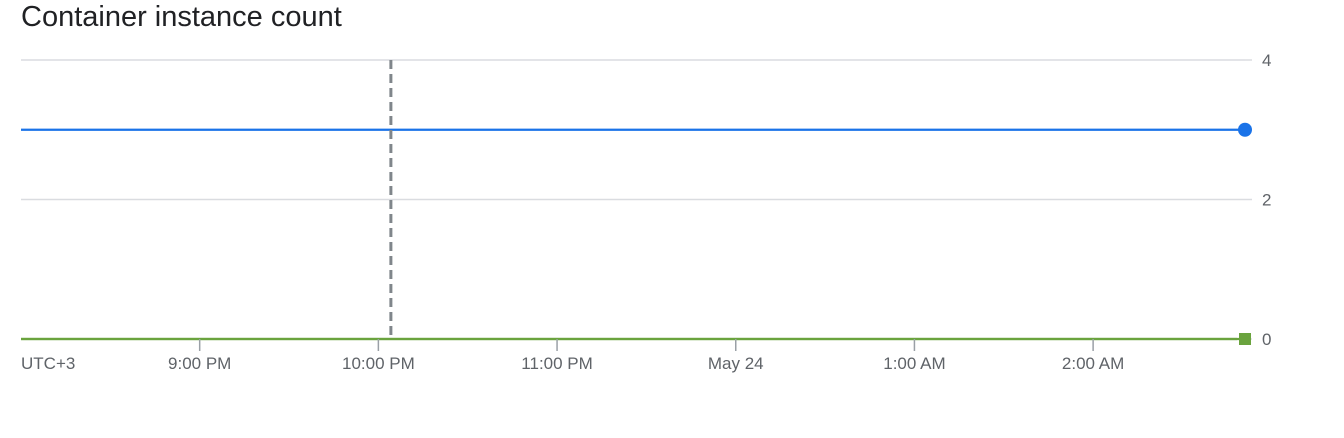 Image resolution: width=1344 pixels, height=438 pixels. What do you see at coordinates (557, 363) in the screenshot?
I see `x-tick-label: 11:00 PM` at bounding box center [557, 363].